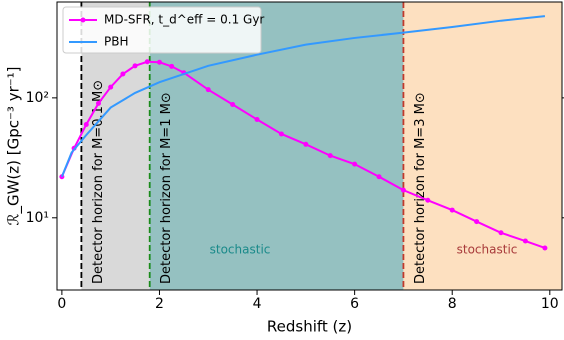  I want to click on legend-label: MD-SFR, t_d^eff = 0.1 Gyr, so click(184, 20).